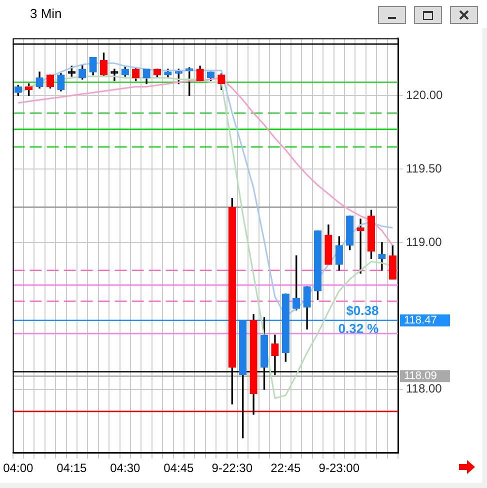 This screenshot has width=487, height=488. What do you see at coordinates (424, 241) in the screenshot?
I see `y-tick-label: 119.00` at bounding box center [424, 241].